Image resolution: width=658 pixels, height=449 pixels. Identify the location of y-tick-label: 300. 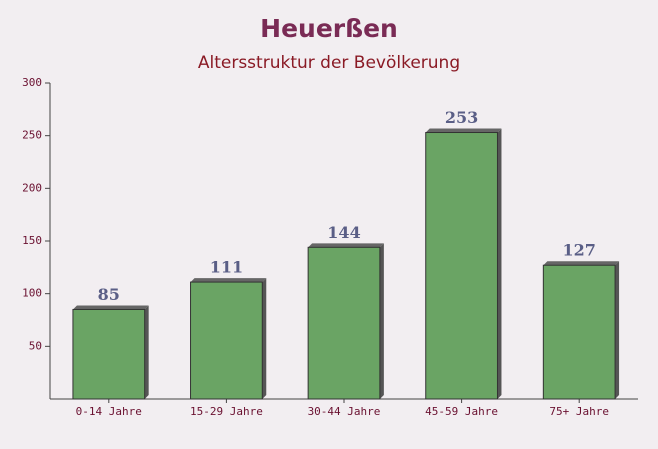
(32, 82).